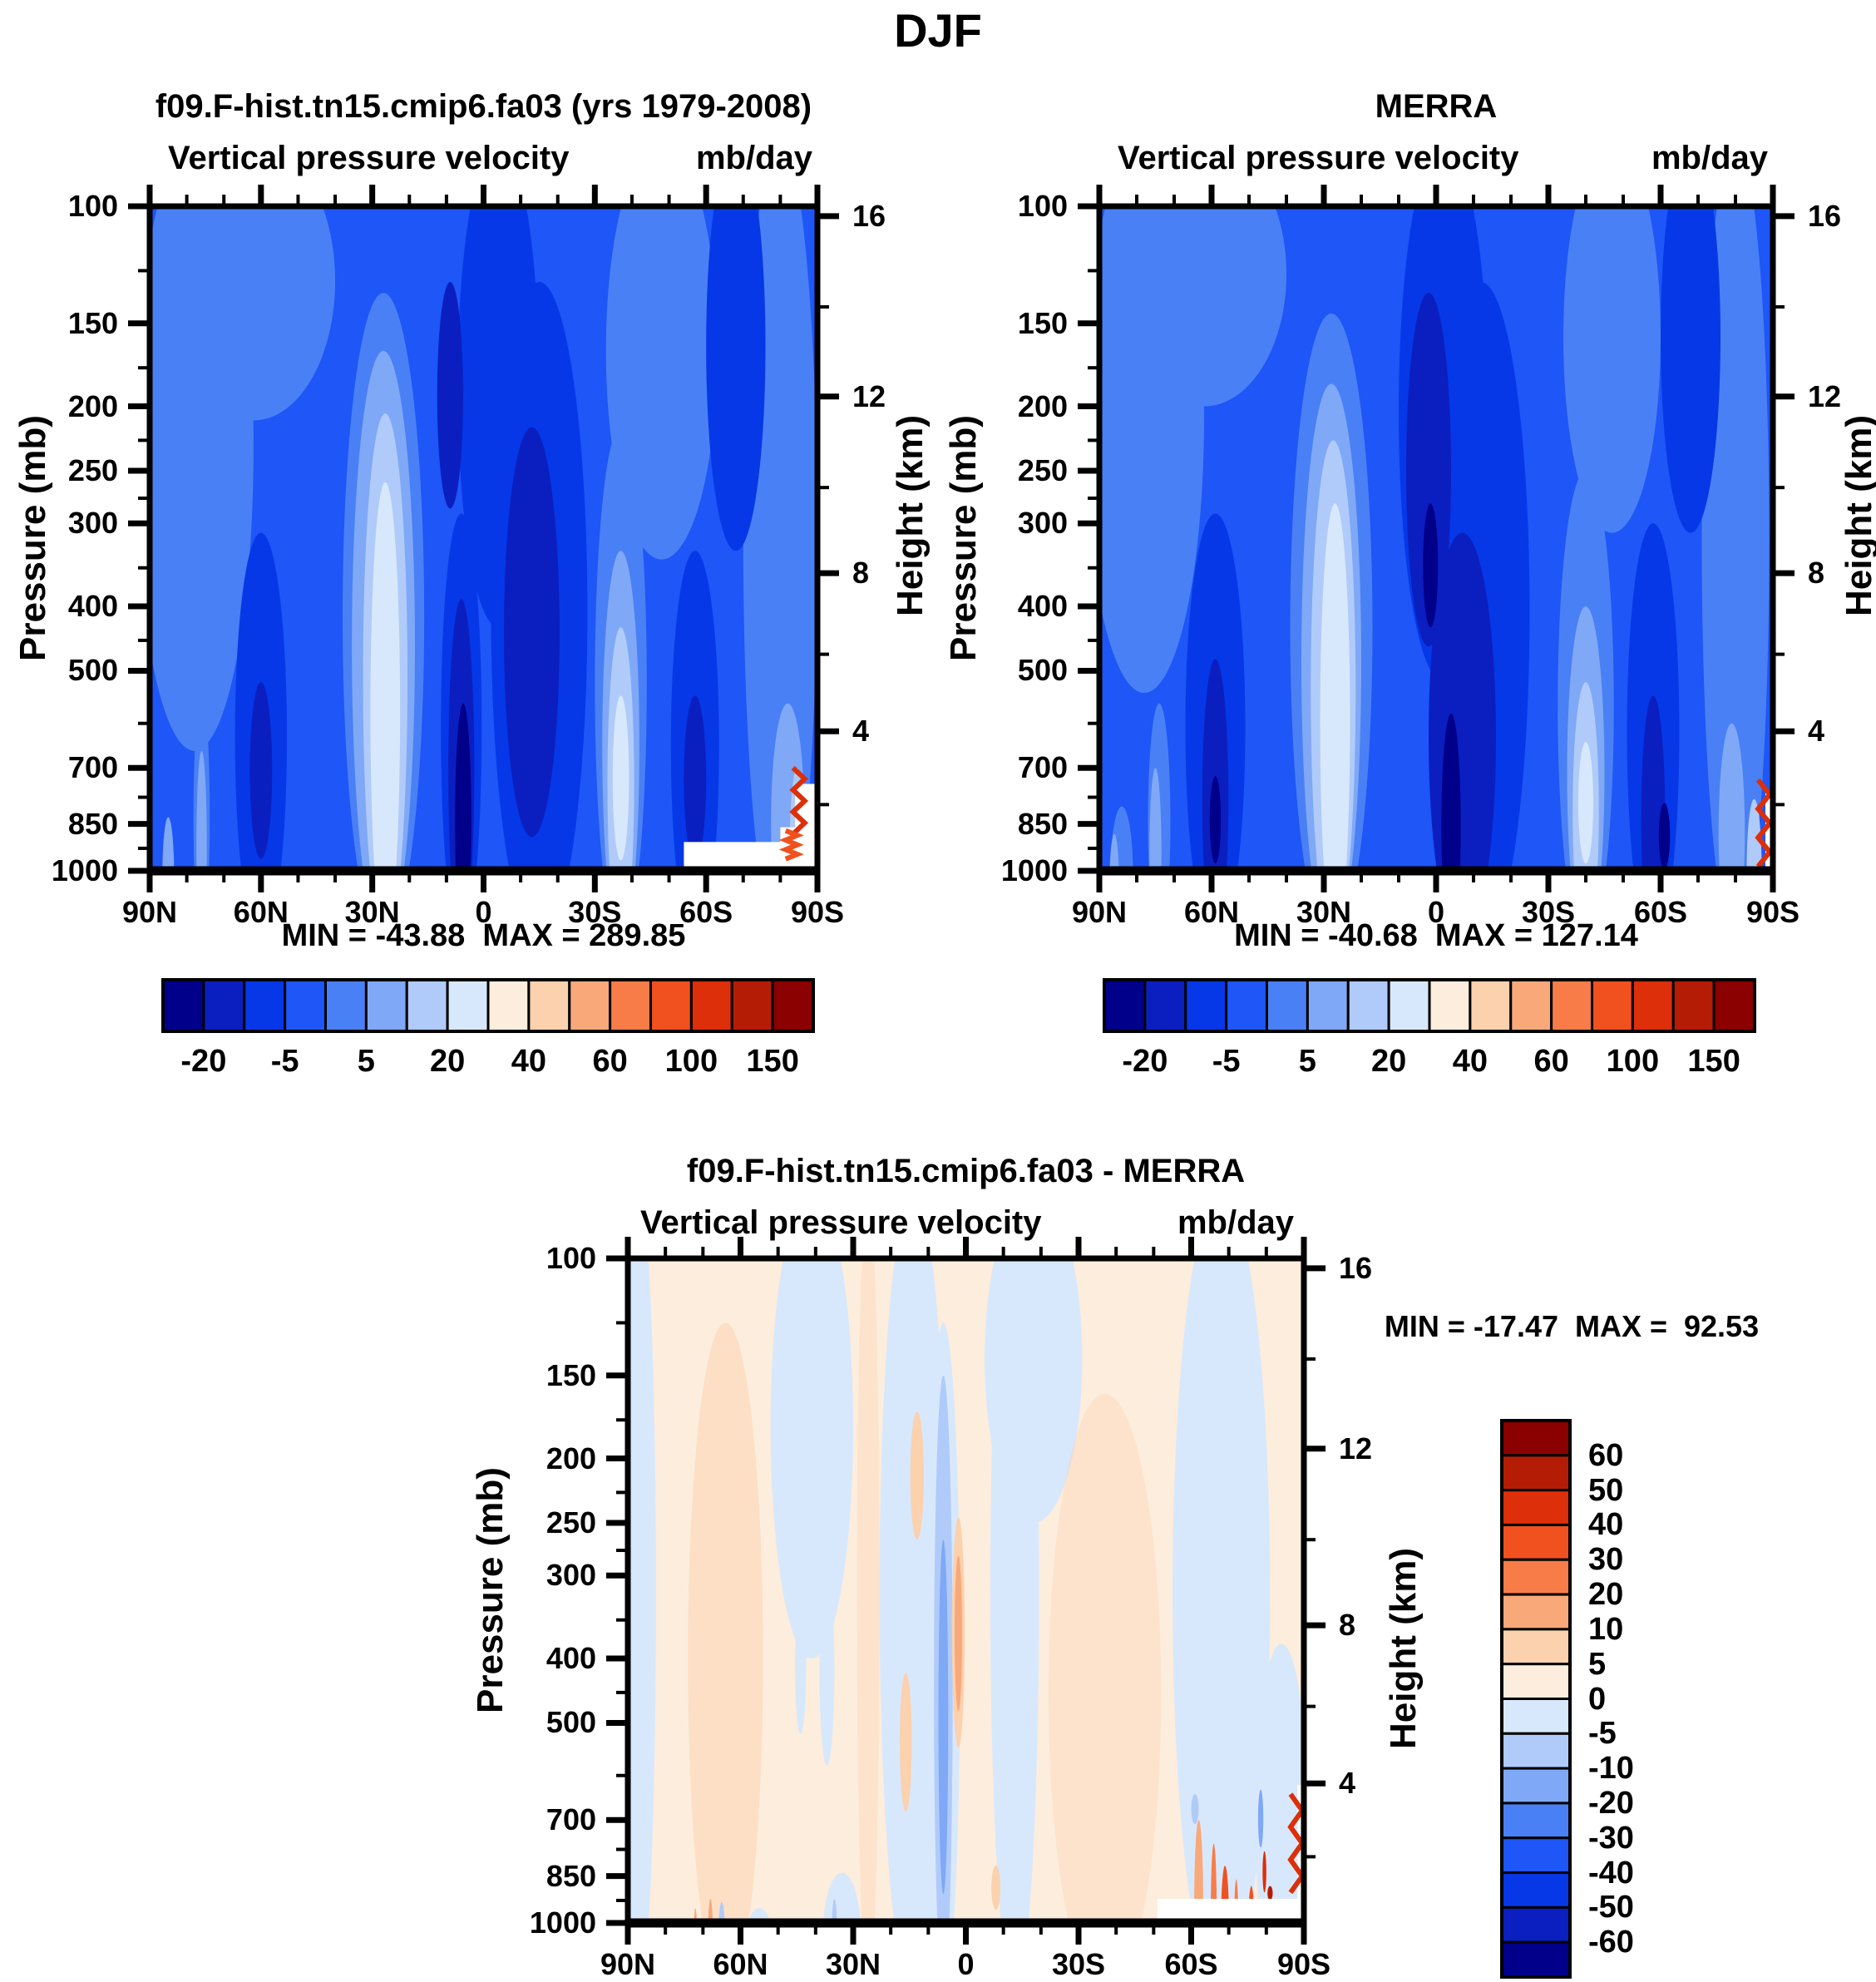 Image resolution: width=1876 pixels, height=1982 pixels. What do you see at coordinates (369, 158) in the screenshot?
I see `panel-model-subtitle: Vertical pressure velocity` at bounding box center [369, 158].